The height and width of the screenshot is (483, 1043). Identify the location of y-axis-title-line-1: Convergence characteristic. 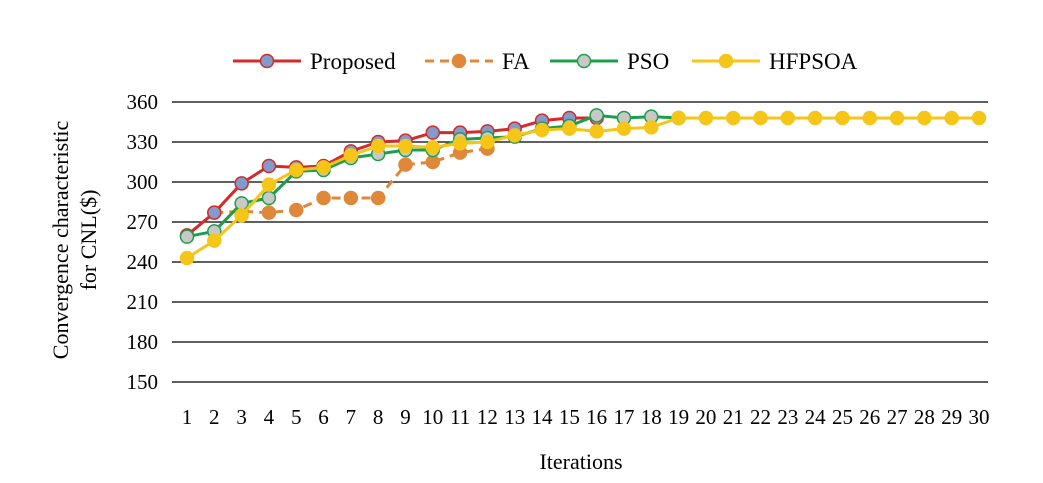
(60, 240).